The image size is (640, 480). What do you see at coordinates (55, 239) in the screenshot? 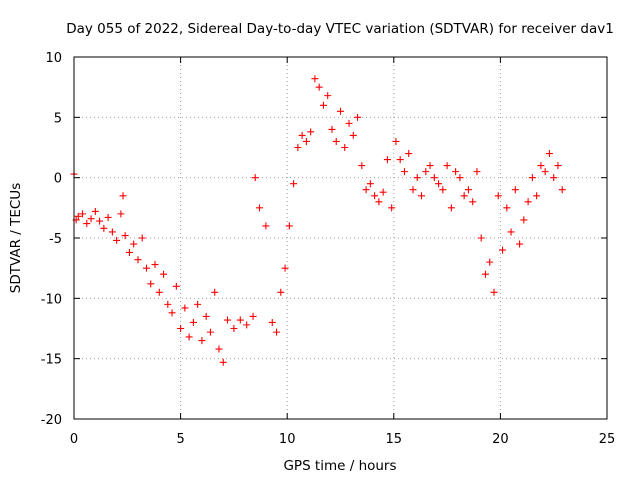
I see `y-tick-label: -5` at bounding box center [55, 239].